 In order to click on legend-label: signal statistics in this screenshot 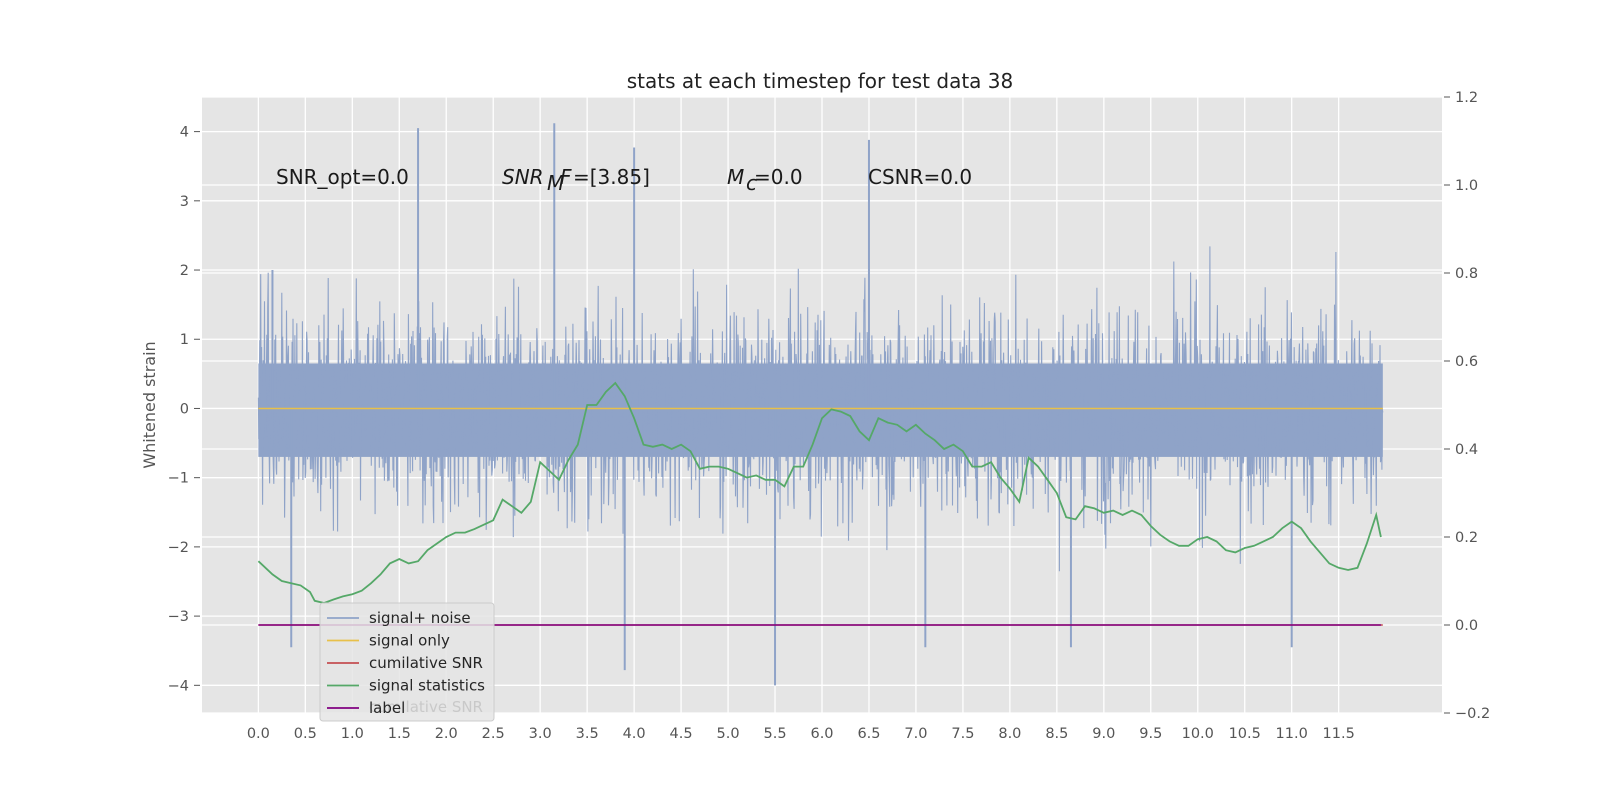, I will do `click(427, 686)`.